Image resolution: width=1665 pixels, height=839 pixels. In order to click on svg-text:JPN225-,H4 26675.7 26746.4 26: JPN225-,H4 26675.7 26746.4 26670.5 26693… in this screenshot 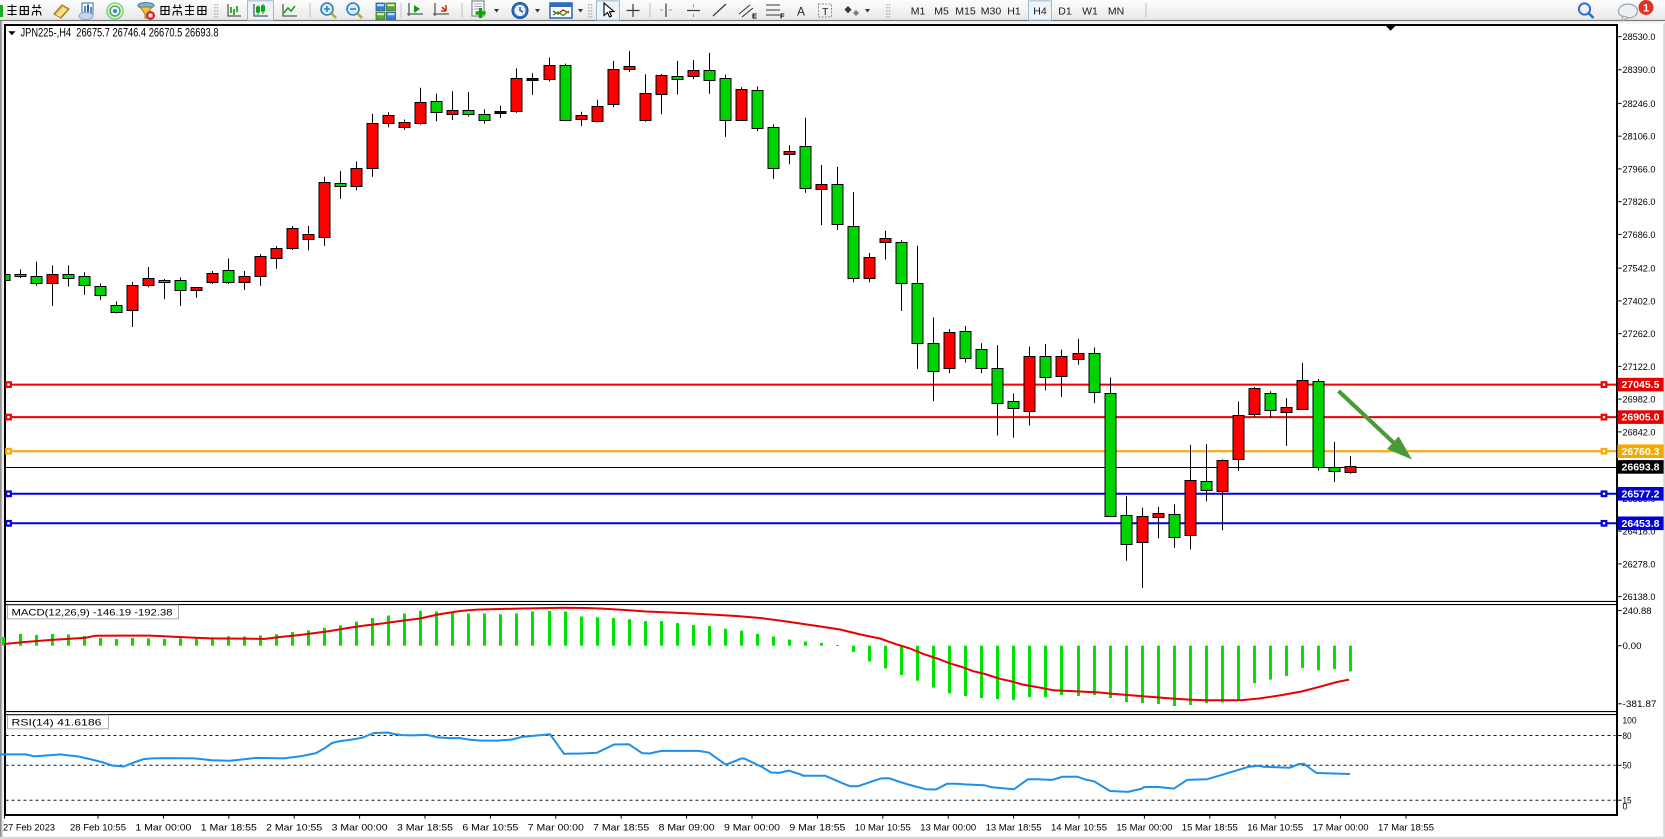, I will do `click(120, 34)`.